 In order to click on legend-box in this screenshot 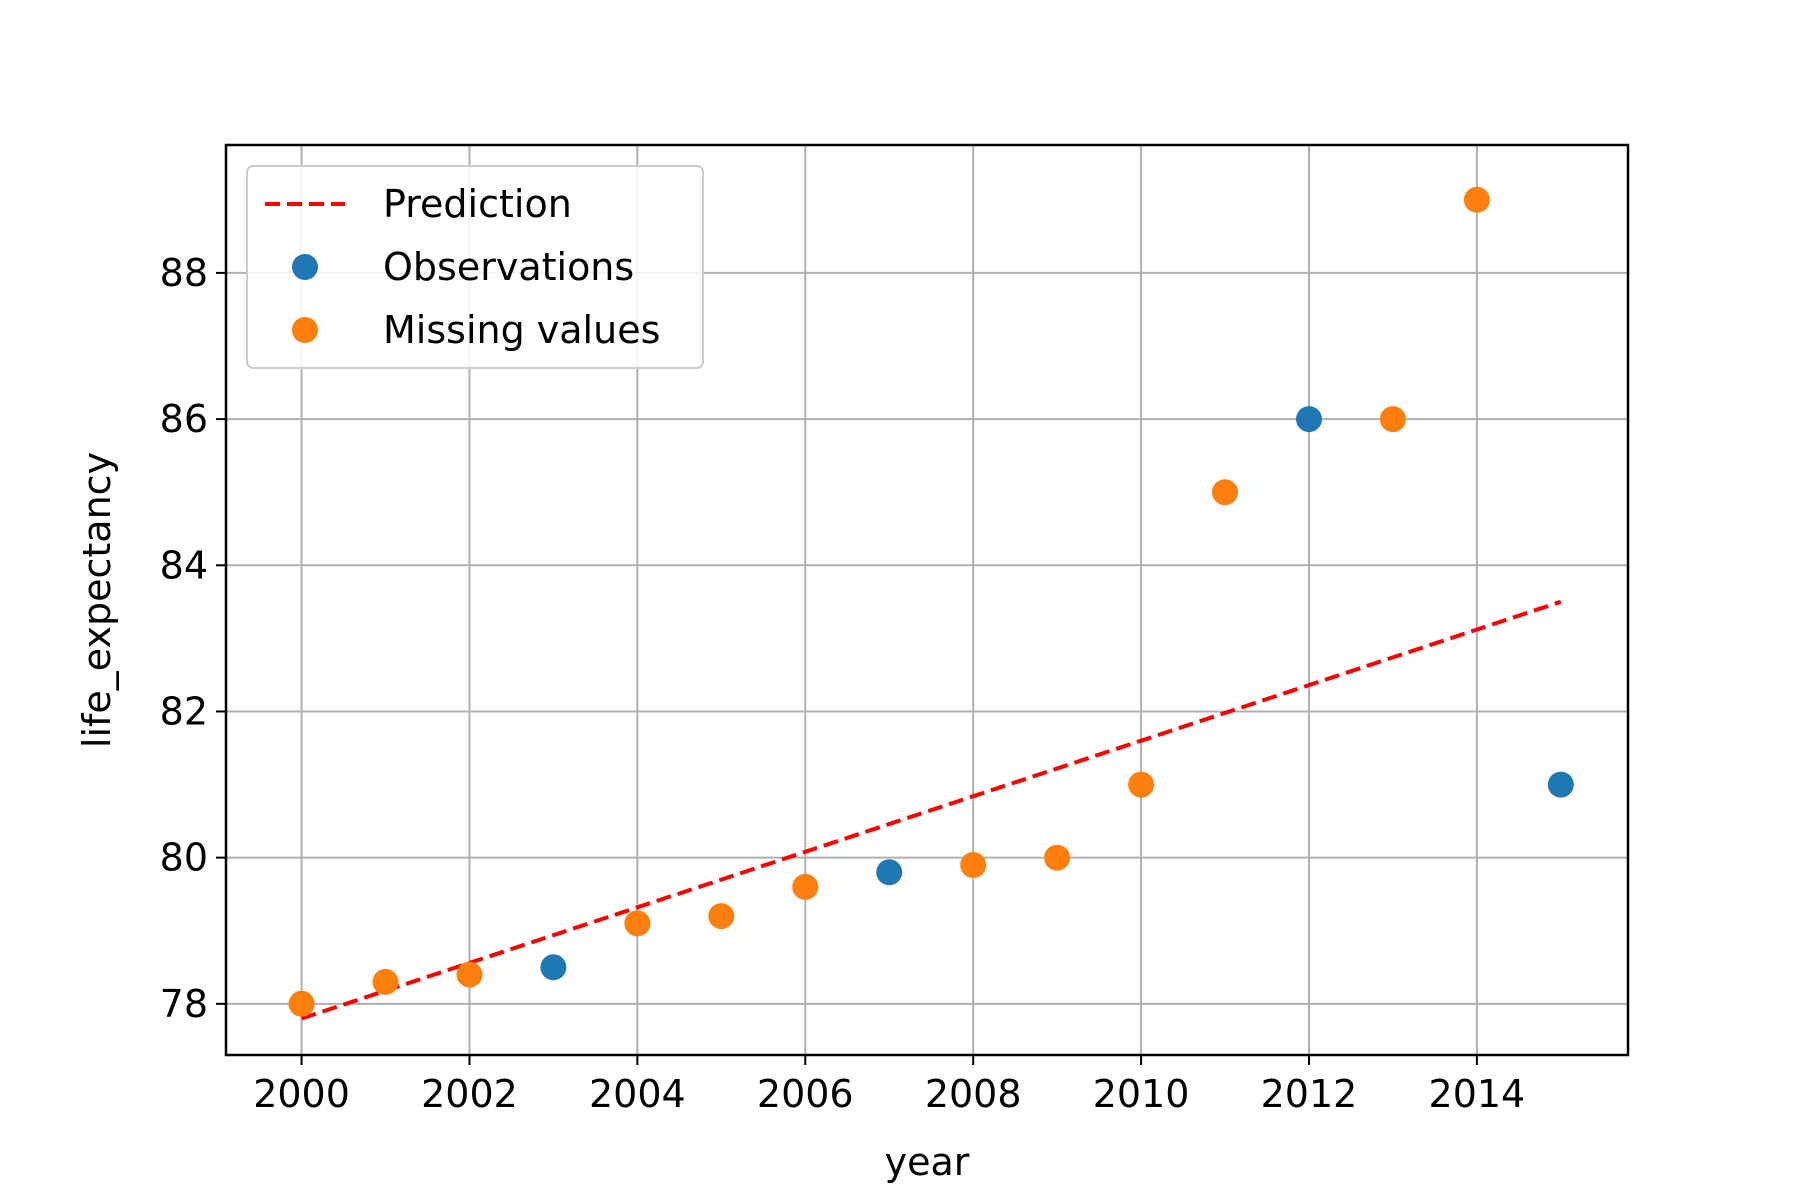, I will do `click(475, 267)`.